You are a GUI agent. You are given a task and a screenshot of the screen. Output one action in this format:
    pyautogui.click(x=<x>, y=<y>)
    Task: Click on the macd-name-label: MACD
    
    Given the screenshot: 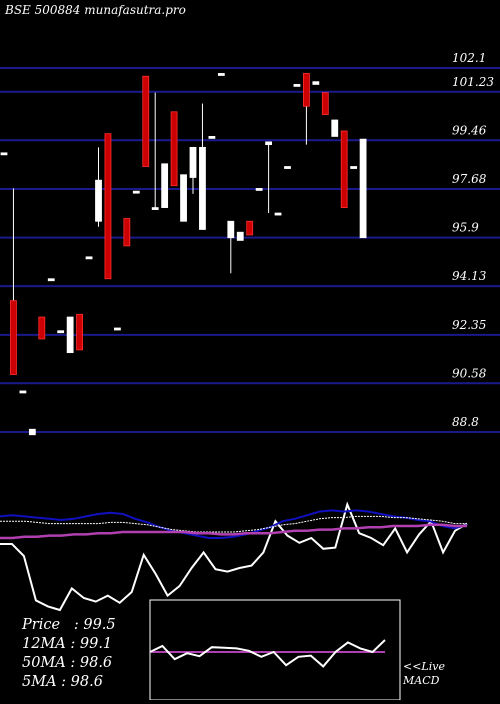 What is the action you would take?
    pyautogui.click(x=421, y=680)
    